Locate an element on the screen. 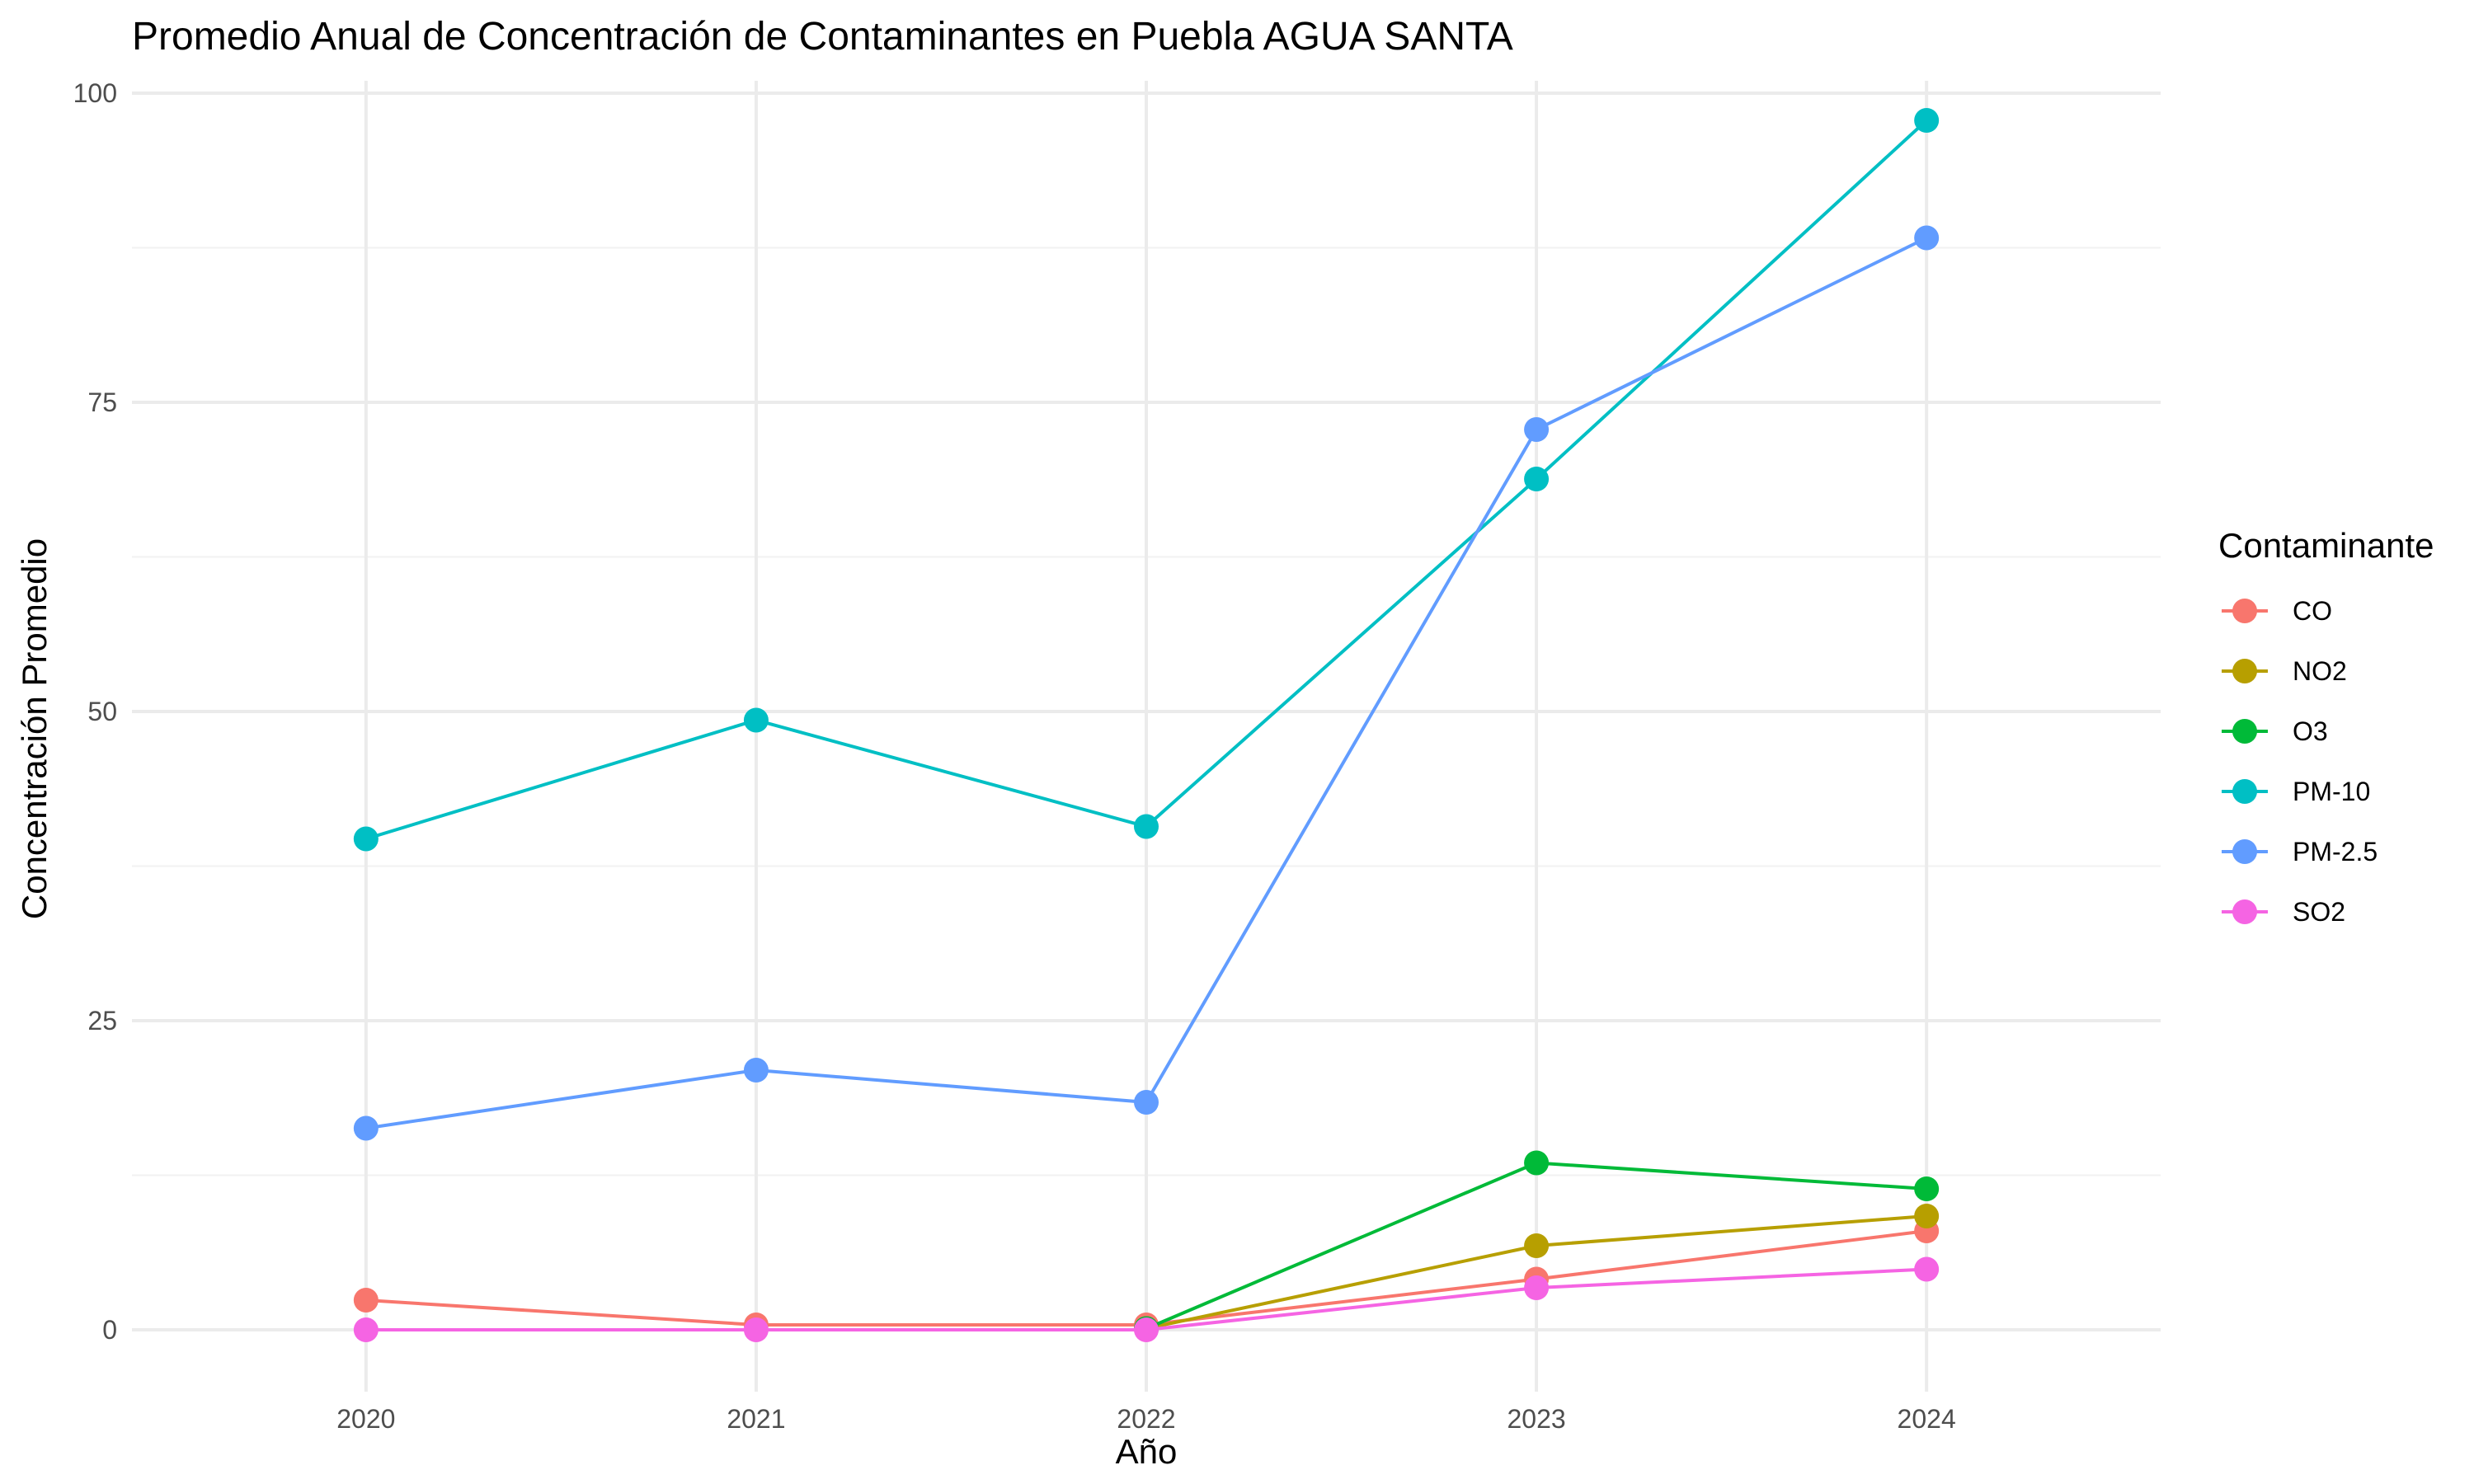 Image resolution: width=2474 pixels, height=1484 pixels. legend-label: CO is located at coordinates (2312, 611).